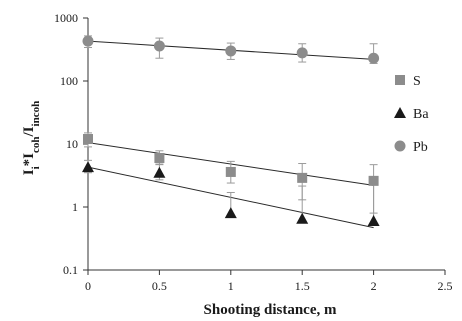 The width and height of the screenshot is (462, 321). What do you see at coordinates (159, 286) in the screenshot?
I see `x-tick-label: 0.5` at bounding box center [159, 286].